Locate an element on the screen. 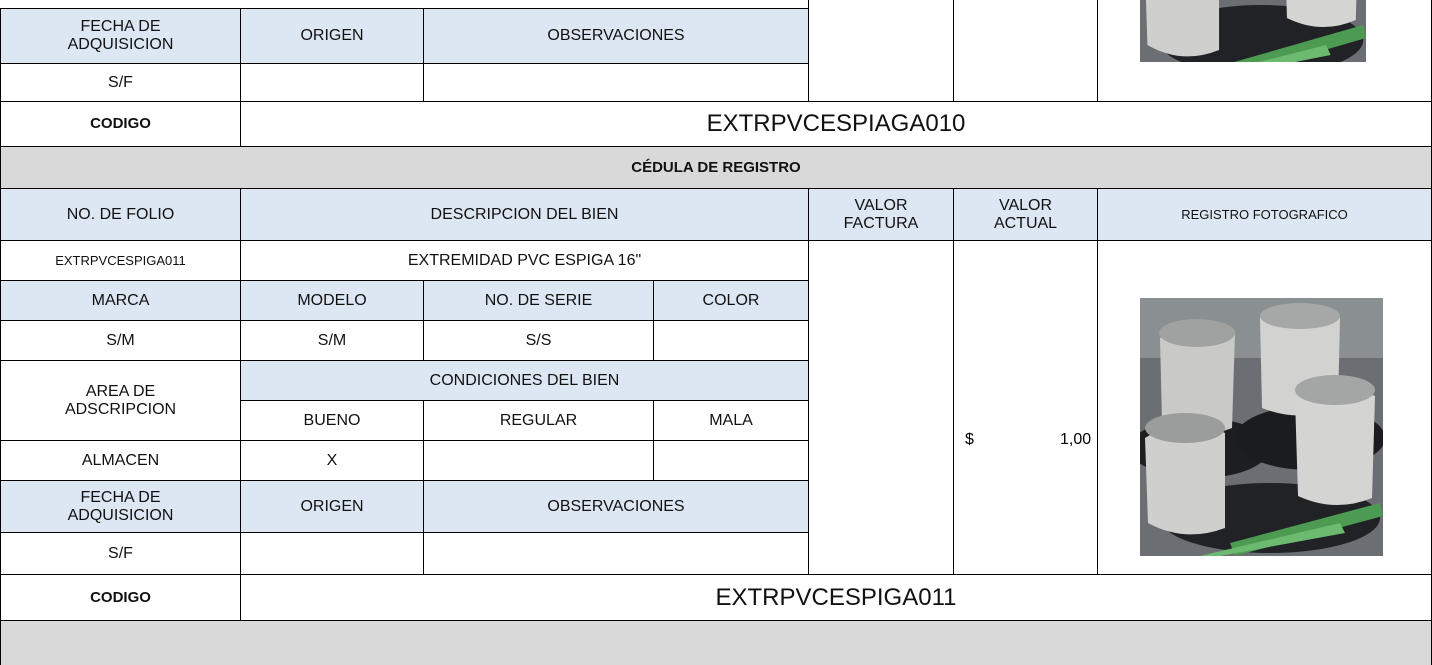 The image size is (1432, 665). current-value: 1,00 is located at coordinates (1076, 439).